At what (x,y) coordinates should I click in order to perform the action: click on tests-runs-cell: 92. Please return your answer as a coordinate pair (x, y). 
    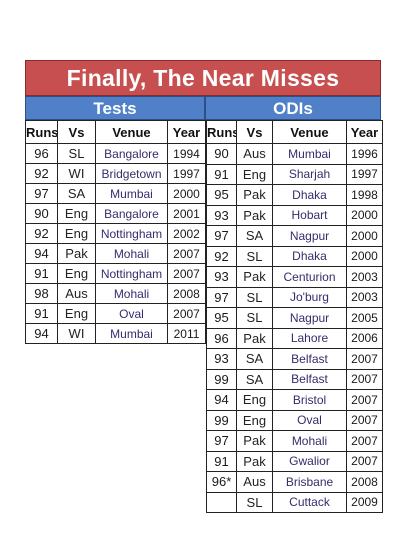
    Looking at the image, I should click on (41, 233).